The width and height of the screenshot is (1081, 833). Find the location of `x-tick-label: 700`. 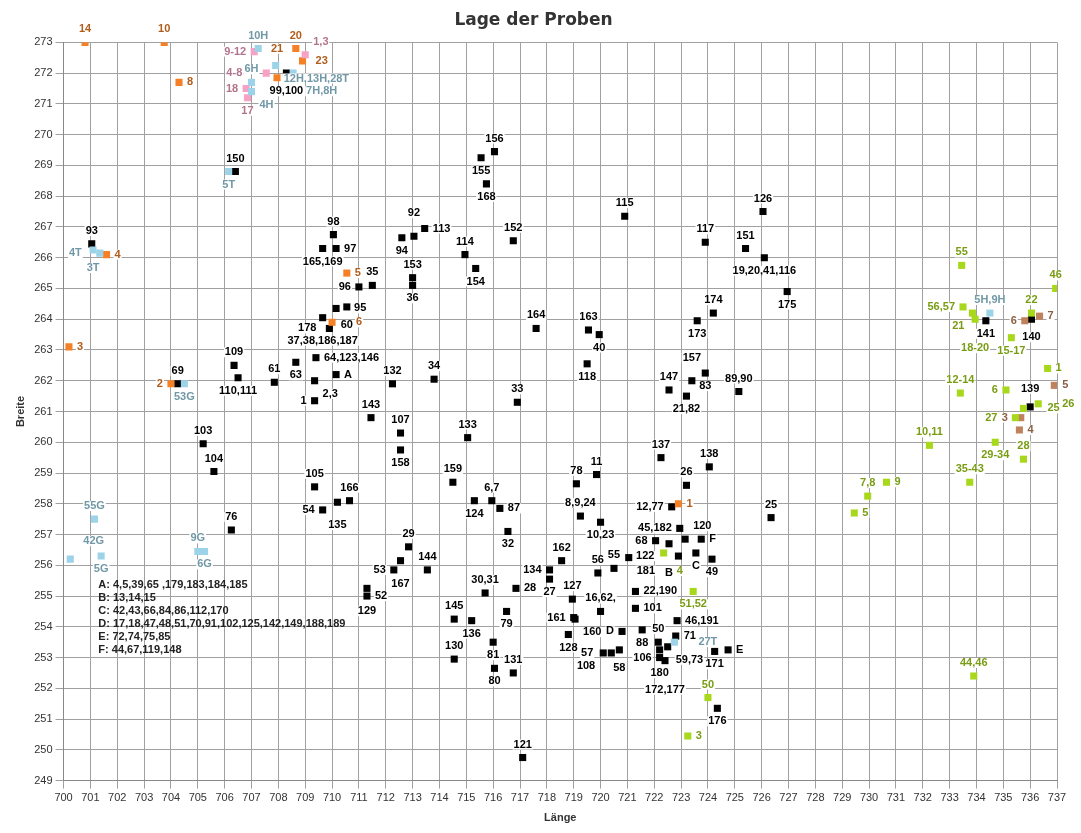

x-tick-label: 700 is located at coordinates (63, 797).